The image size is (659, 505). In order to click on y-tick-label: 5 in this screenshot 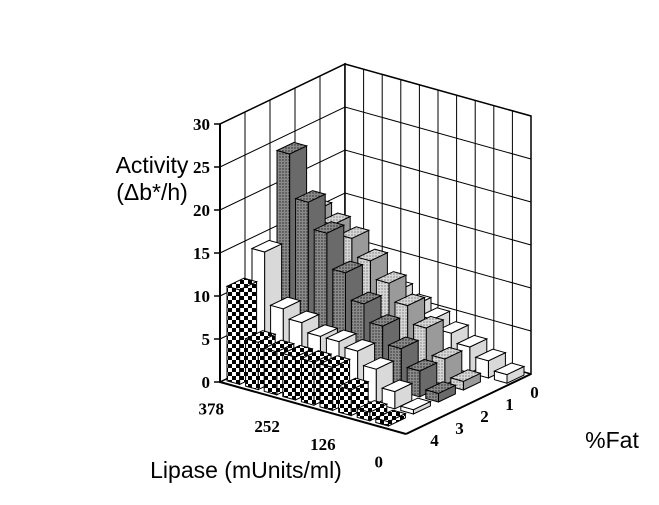, I will do `click(206, 339)`.